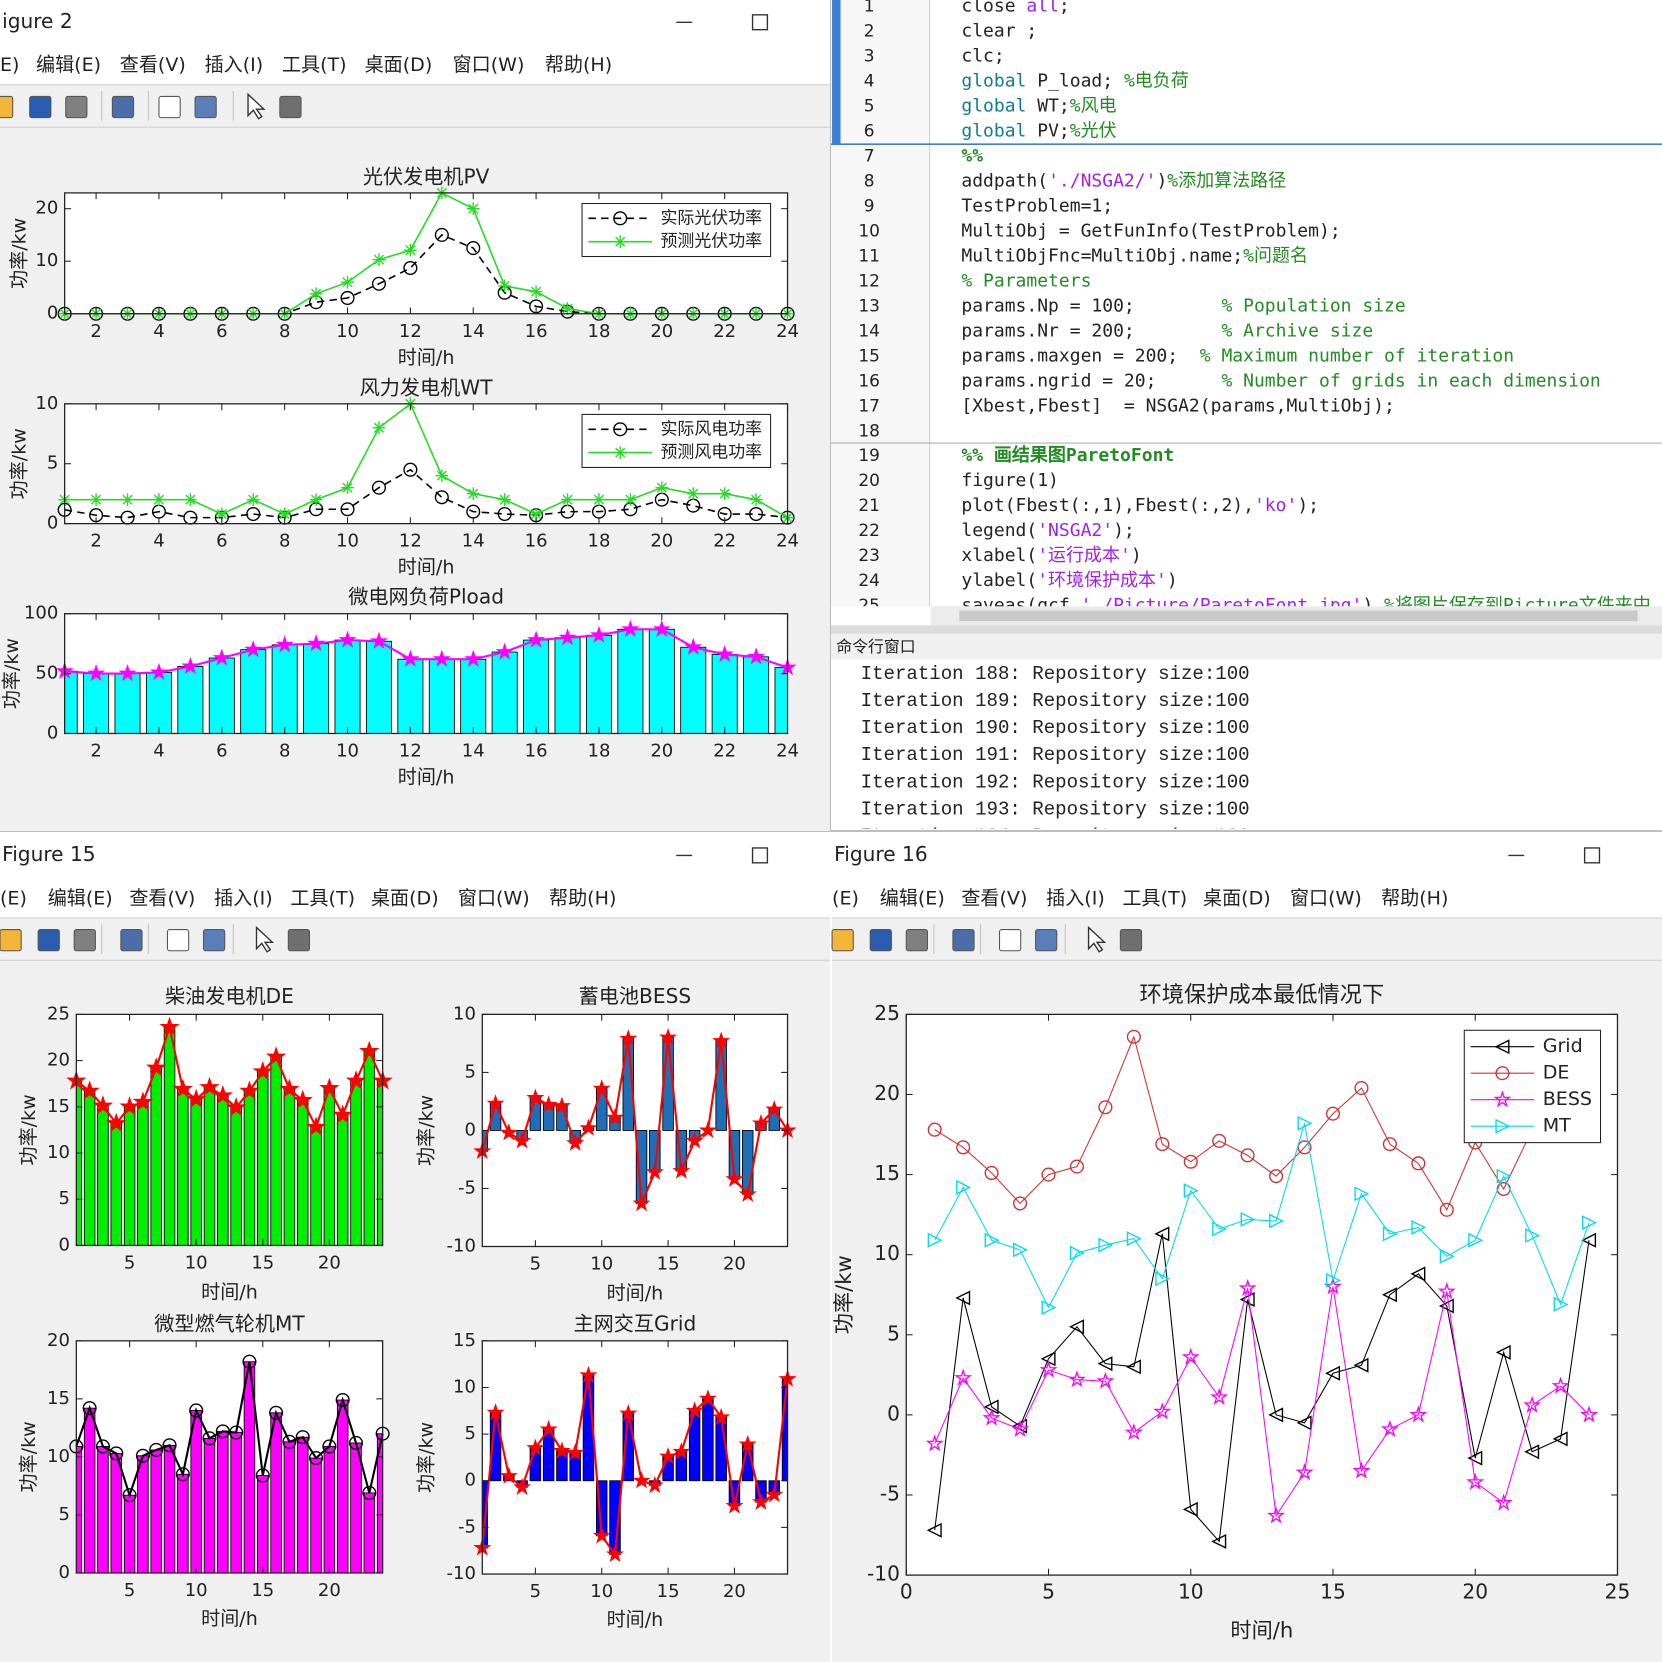  I want to click on code-line: params.Np = 100; % Population size, so click(1183, 305).